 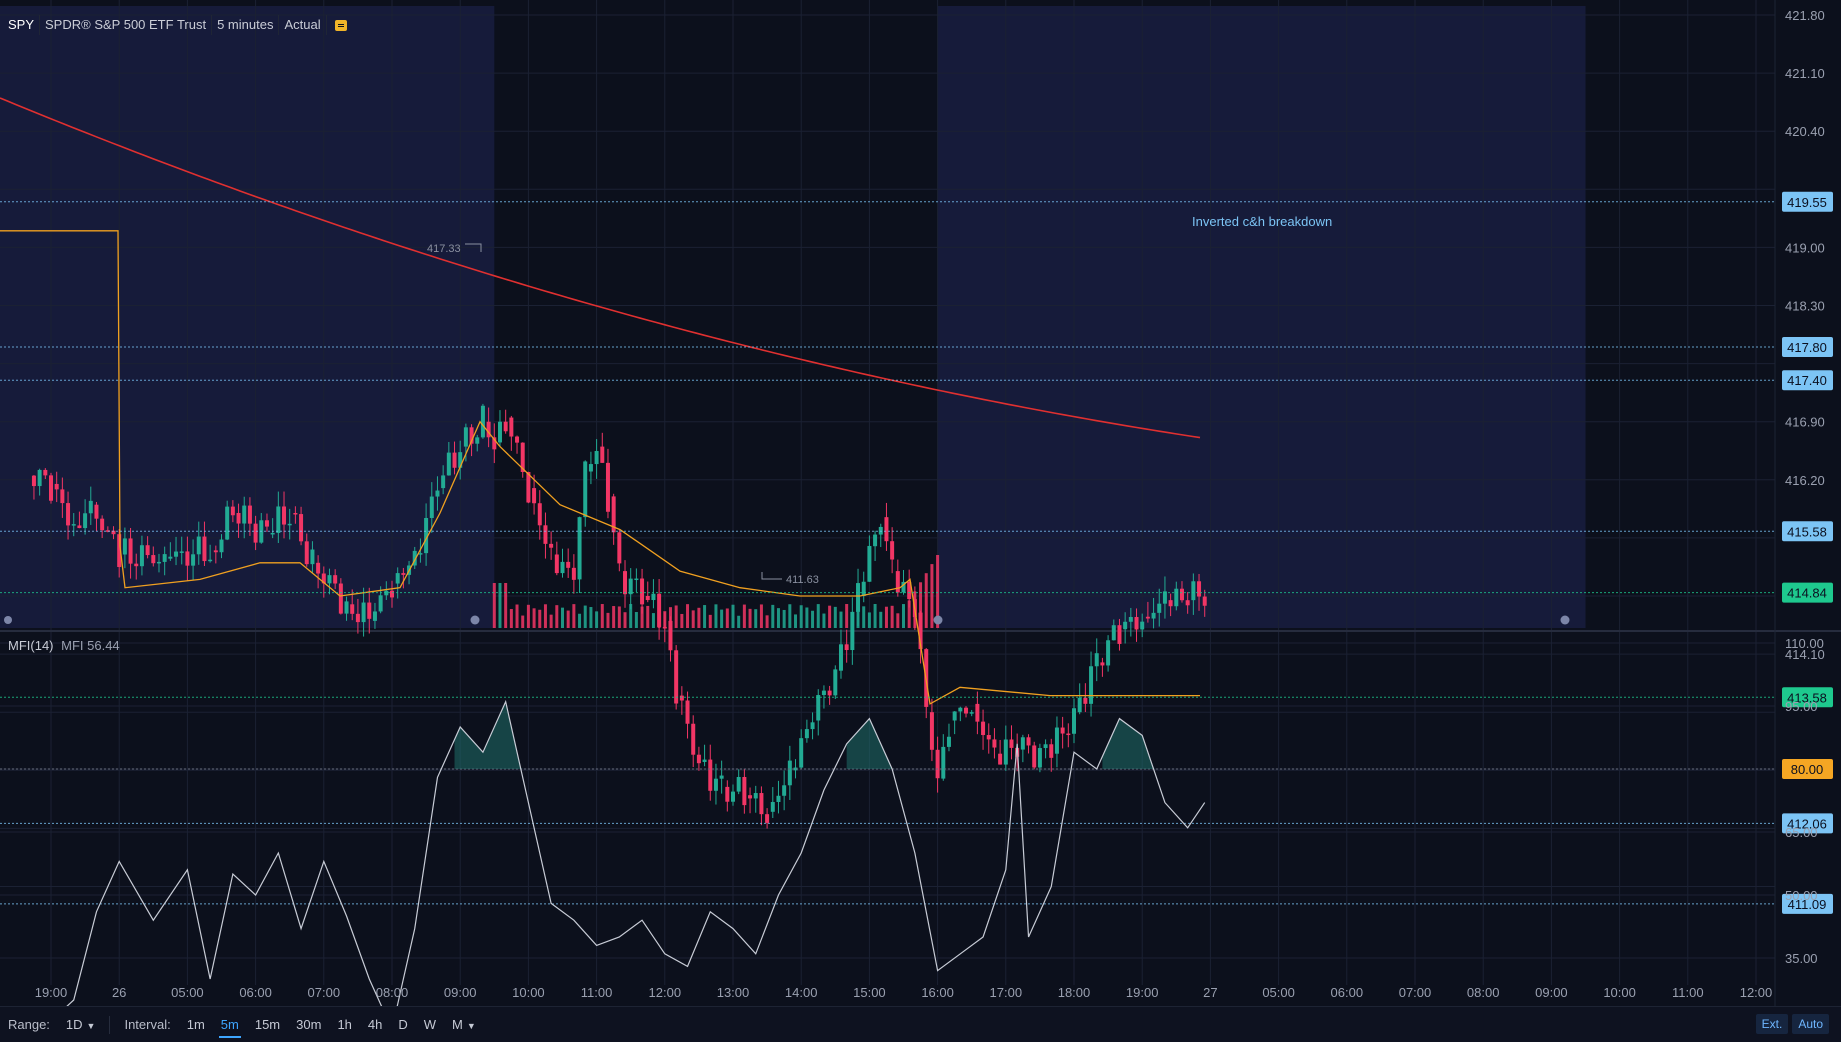 What do you see at coordinates (196, 1024) in the screenshot?
I see `interval-button-1m: 1m` at bounding box center [196, 1024].